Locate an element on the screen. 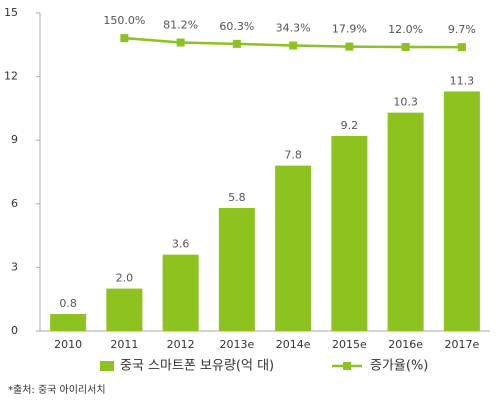 This screenshot has height=402, width=500. x-tick-label: 2017e is located at coordinates (461, 344).